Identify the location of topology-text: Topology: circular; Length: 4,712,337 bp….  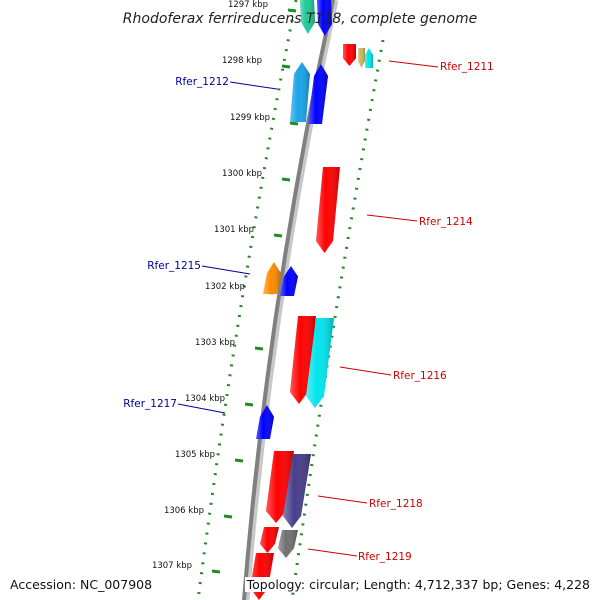
(418, 584).